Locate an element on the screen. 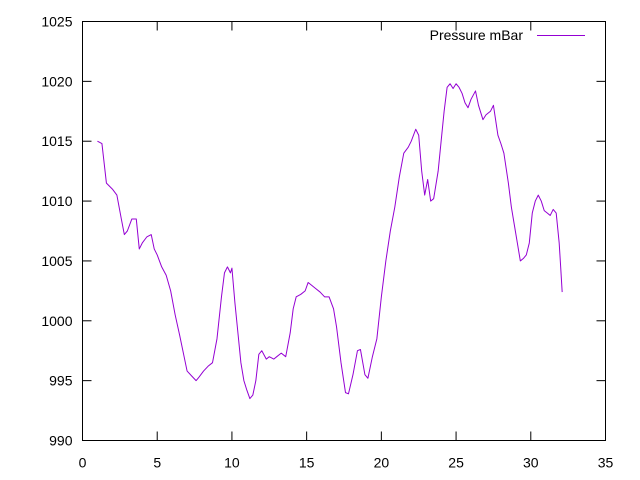  x-tick-label: 30 is located at coordinates (531, 463).